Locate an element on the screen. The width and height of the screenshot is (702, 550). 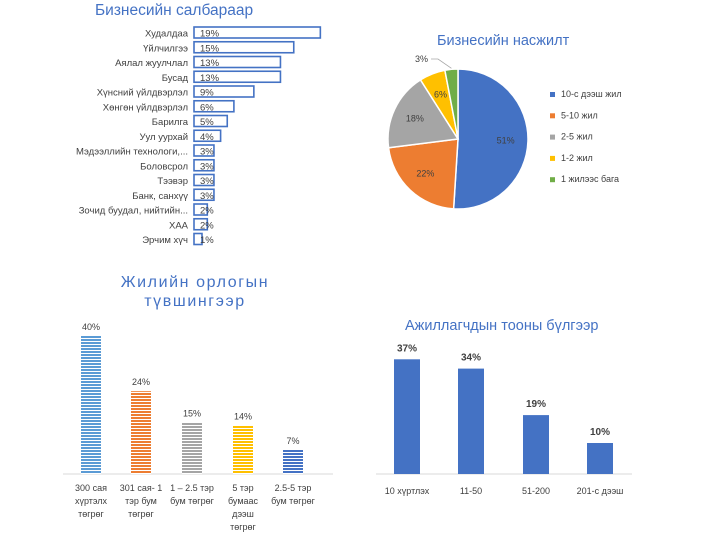
sector-data-label: 9% is located at coordinates (207, 93).